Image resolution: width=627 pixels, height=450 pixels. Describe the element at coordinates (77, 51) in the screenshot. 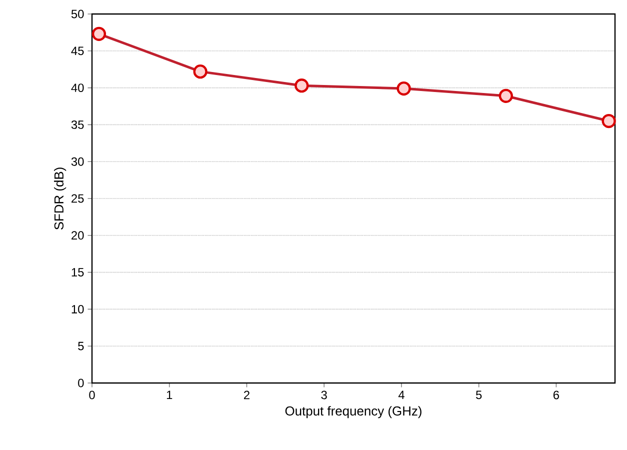

I see `y-tick-label: 45` at that location.